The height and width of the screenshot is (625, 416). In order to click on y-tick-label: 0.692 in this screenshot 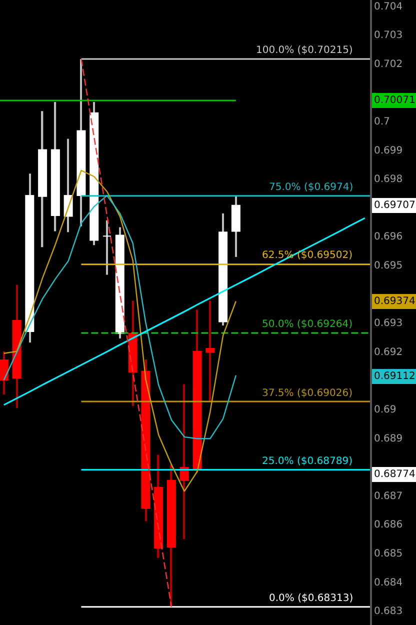, I will do `click(388, 352)`.